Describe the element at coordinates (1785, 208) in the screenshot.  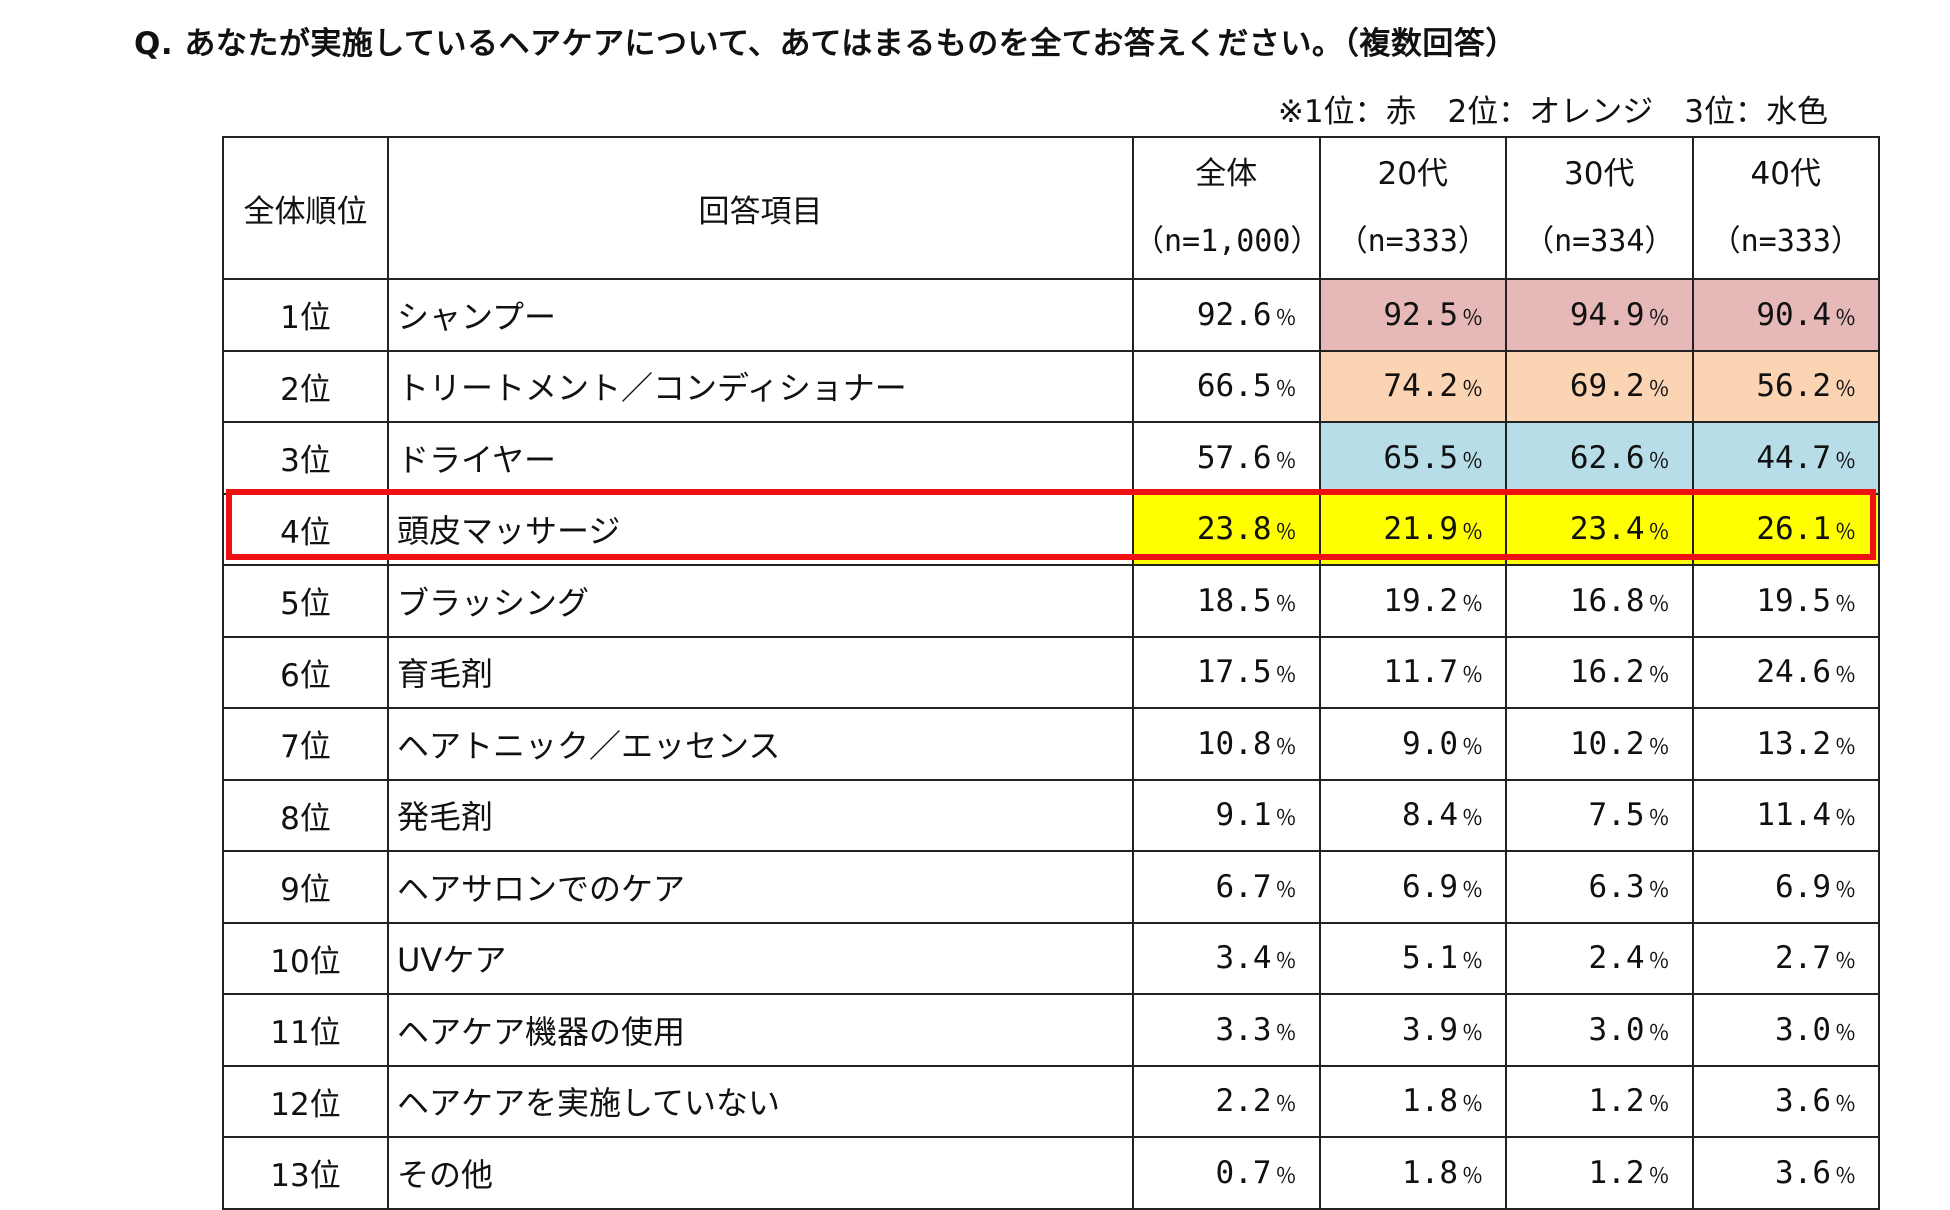
I see `header-group-40s: 40代 （n=333）` at that location.